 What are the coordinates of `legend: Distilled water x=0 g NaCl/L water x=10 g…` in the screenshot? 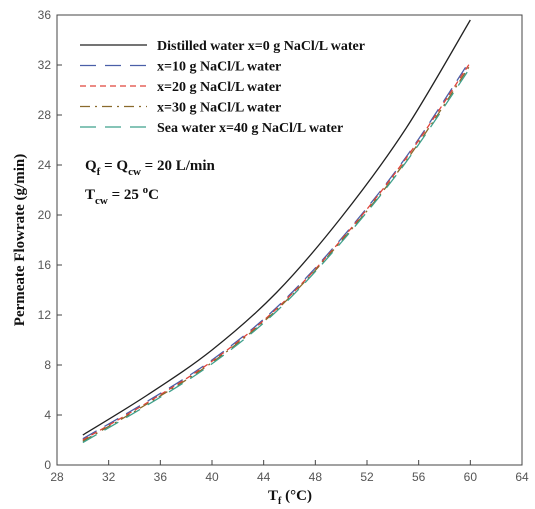 It's located at (222, 87).